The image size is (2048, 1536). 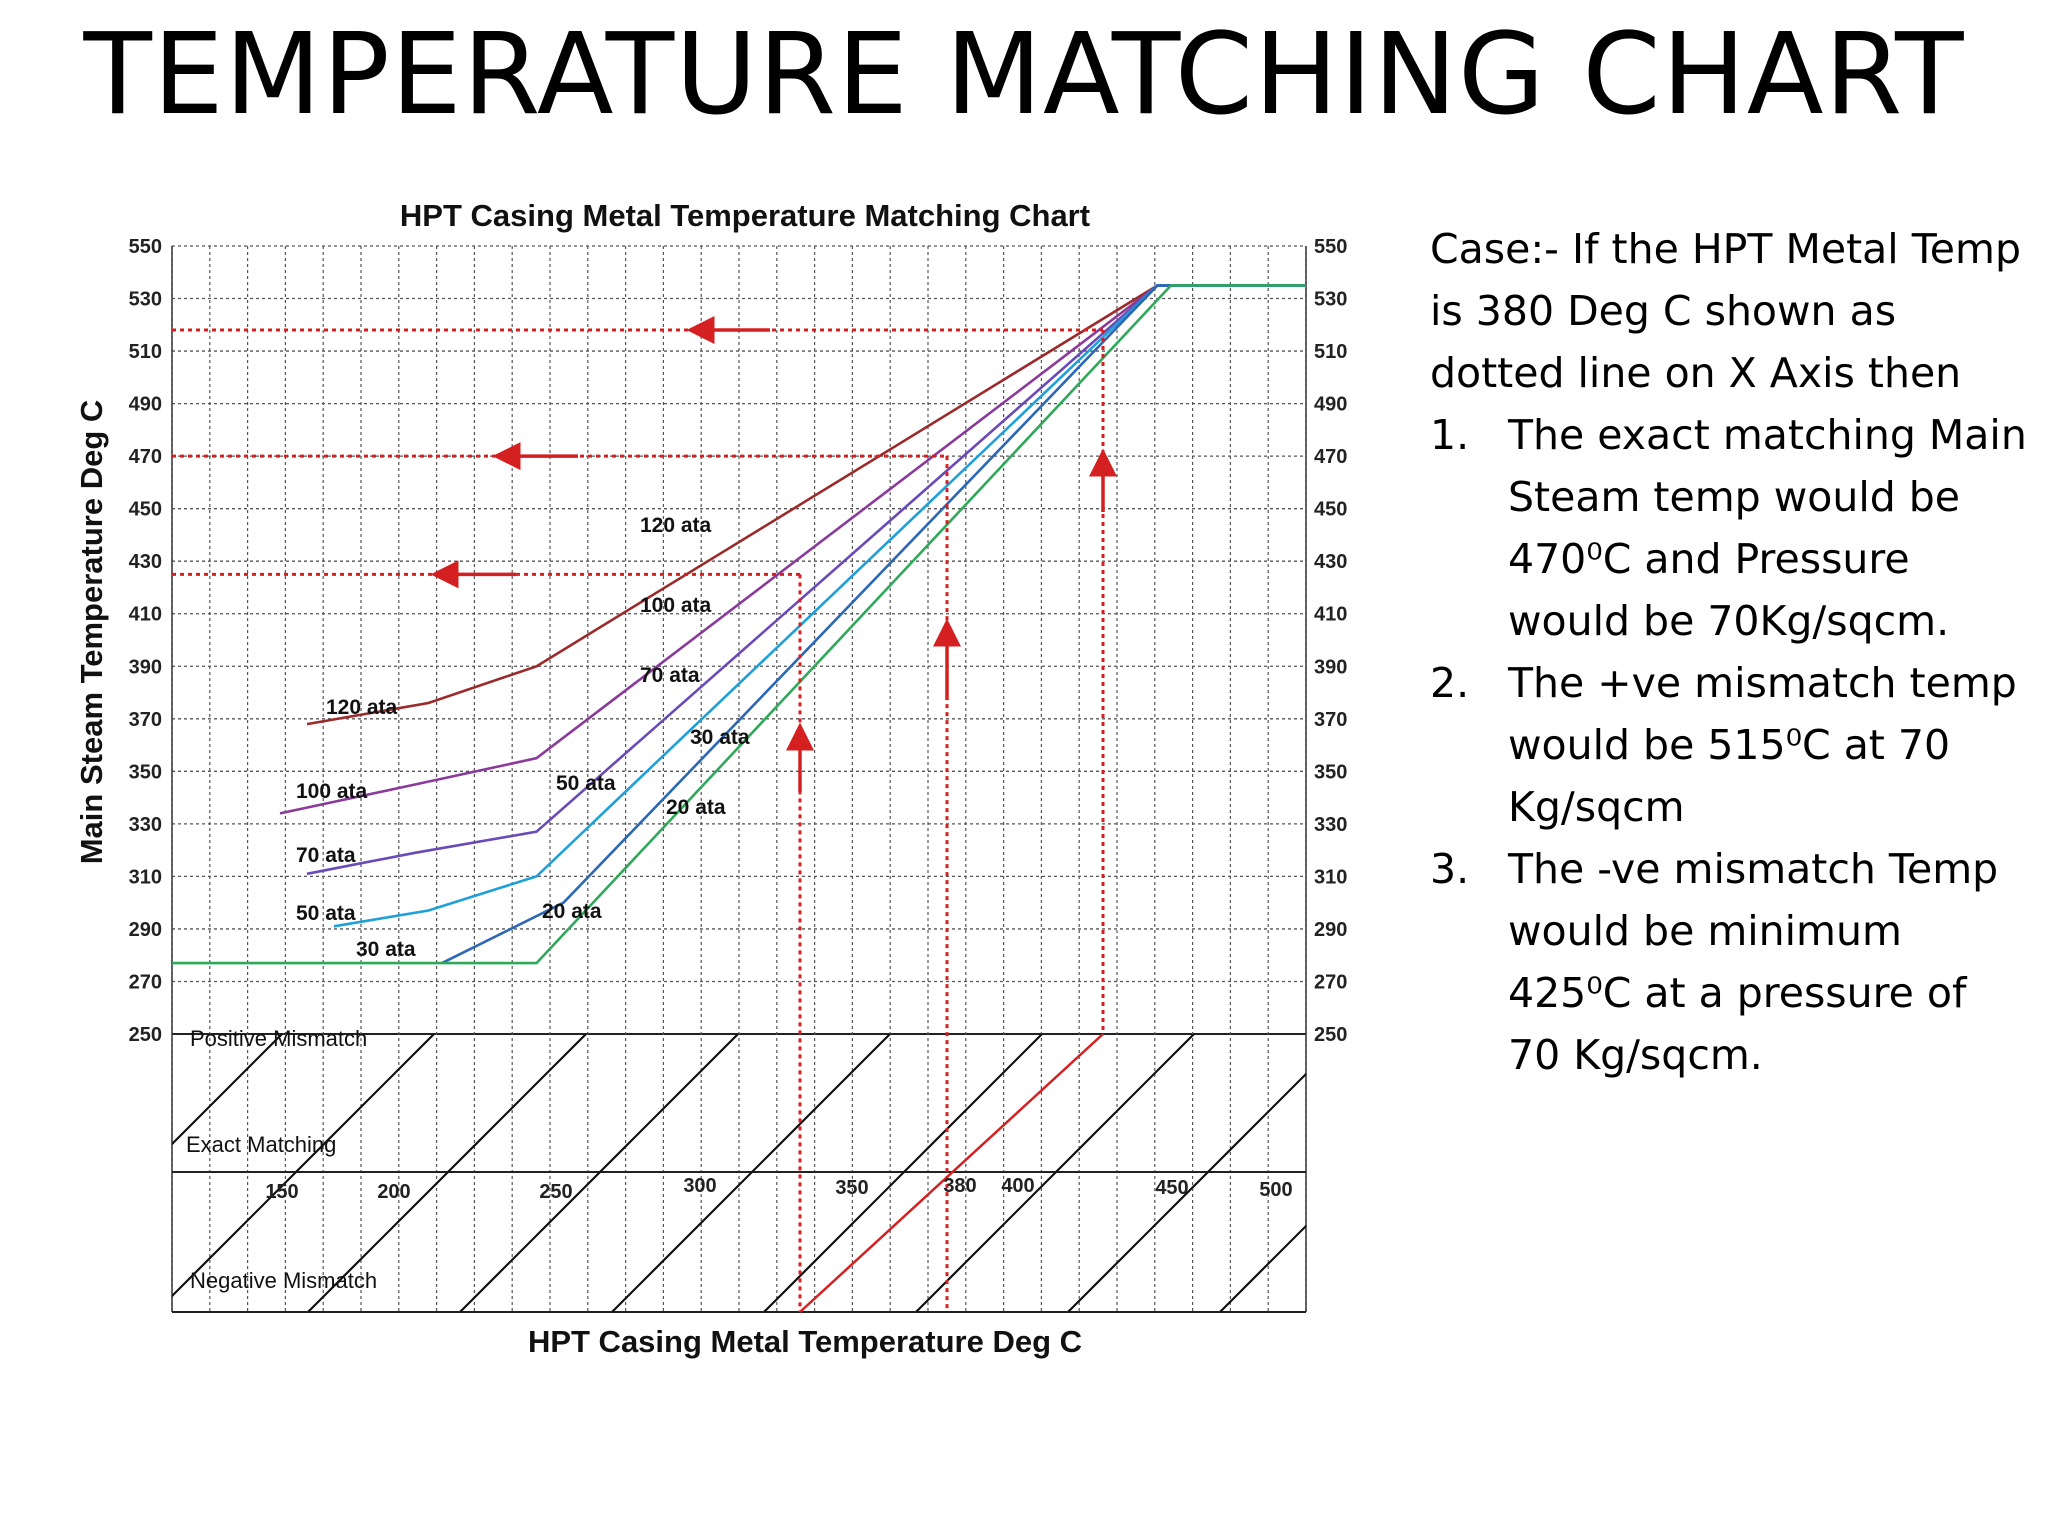 What do you see at coordinates (1330, 667) in the screenshot?
I see `y-tick-label-right: 390` at bounding box center [1330, 667].